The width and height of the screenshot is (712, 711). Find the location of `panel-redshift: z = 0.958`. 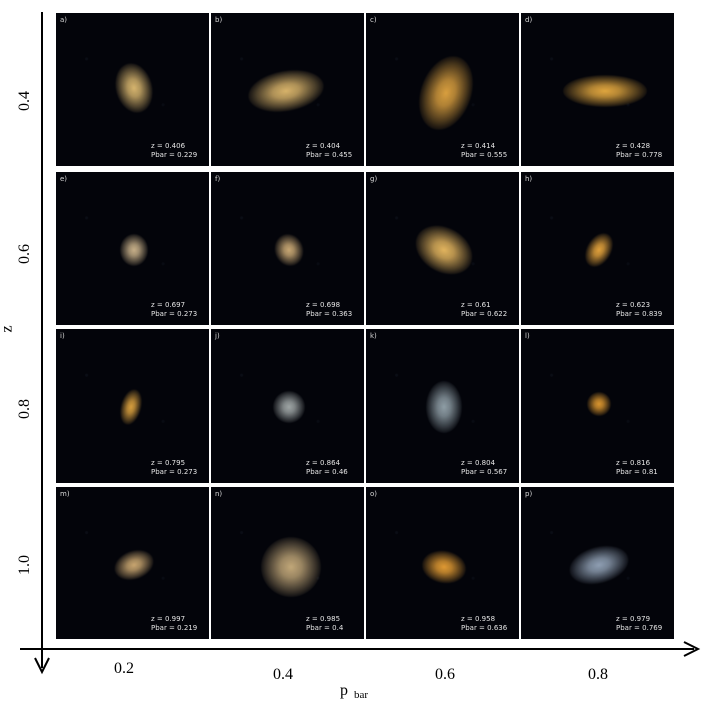

panel-redshift: z = 0.958 is located at coordinates (478, 619).